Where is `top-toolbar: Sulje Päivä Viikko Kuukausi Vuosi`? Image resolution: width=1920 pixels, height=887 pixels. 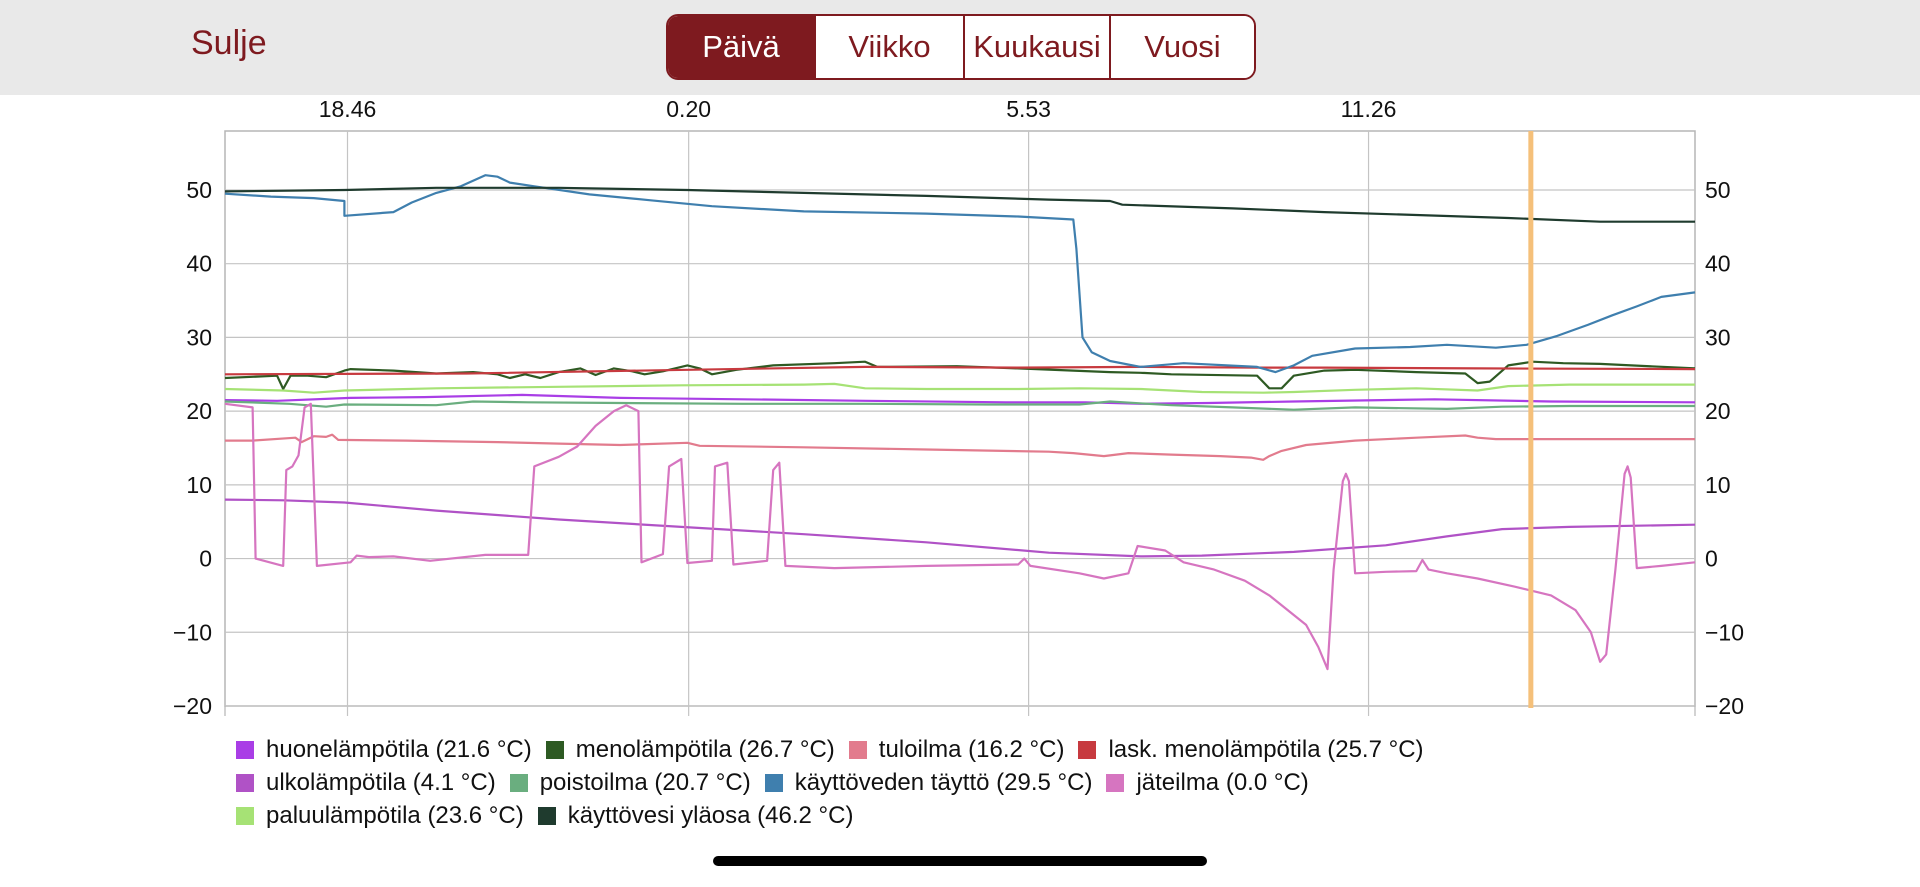 top-toolbar: Sulje Päivä Viikko Kuukausi Vuosi is located at coordinates (960, 47).